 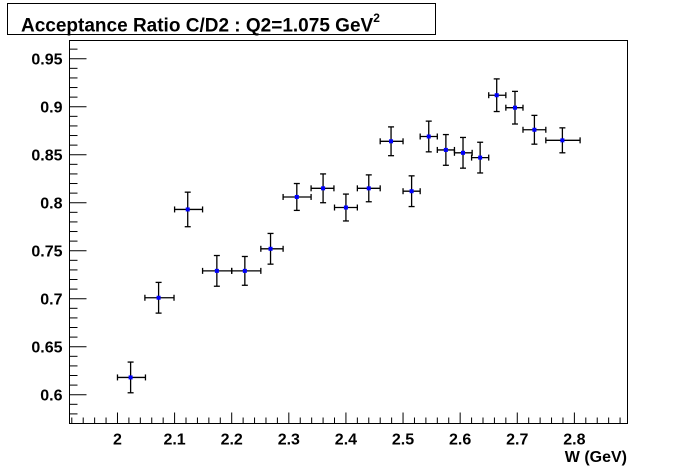 I want to click on y-tick-label: 0.85, so click(x=46, y=156).